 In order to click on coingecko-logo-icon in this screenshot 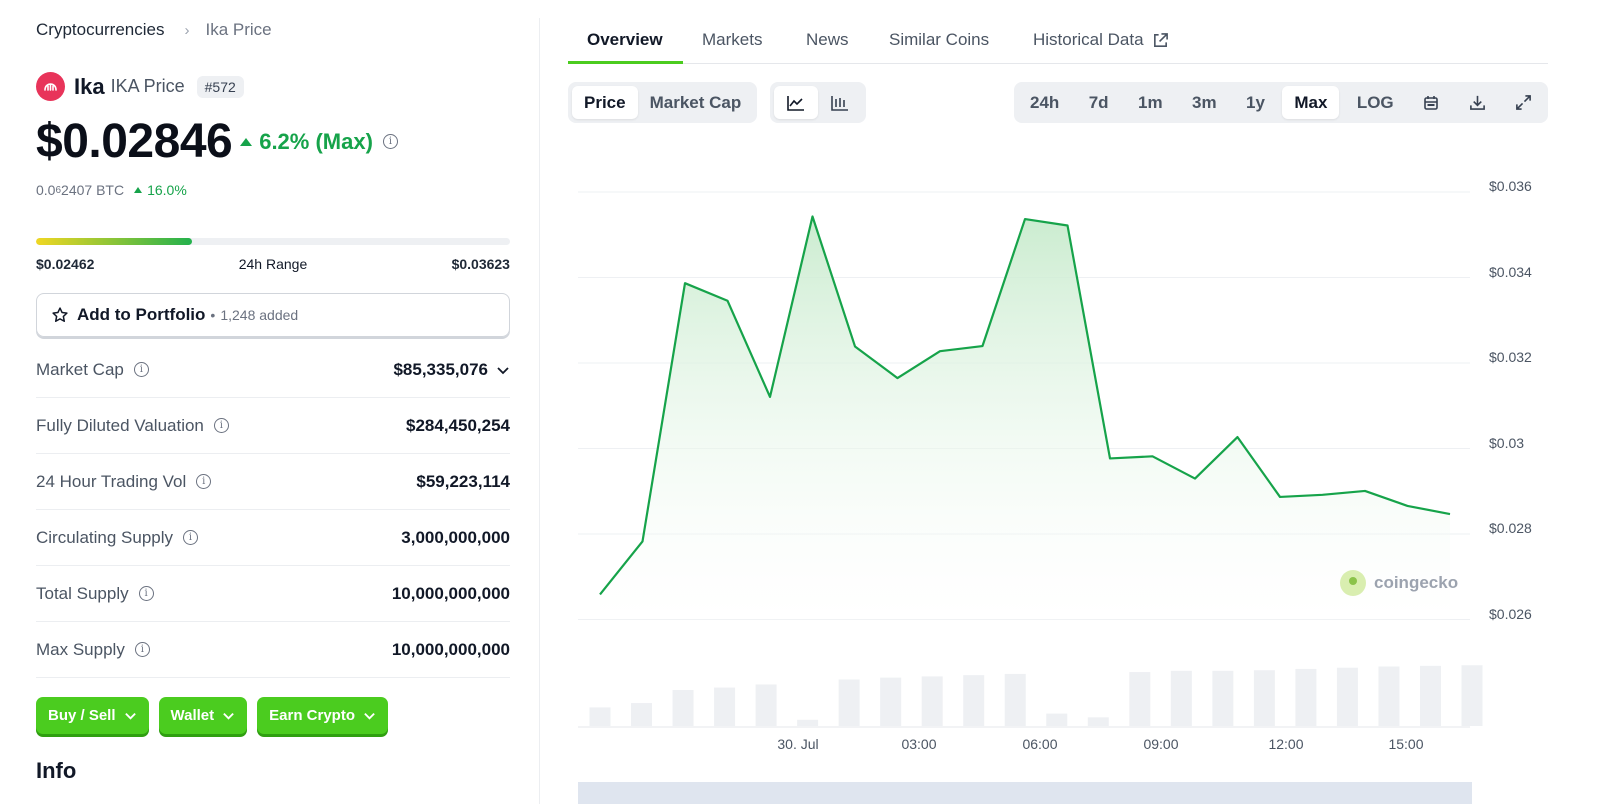, I will do `click(1353, 583)`.